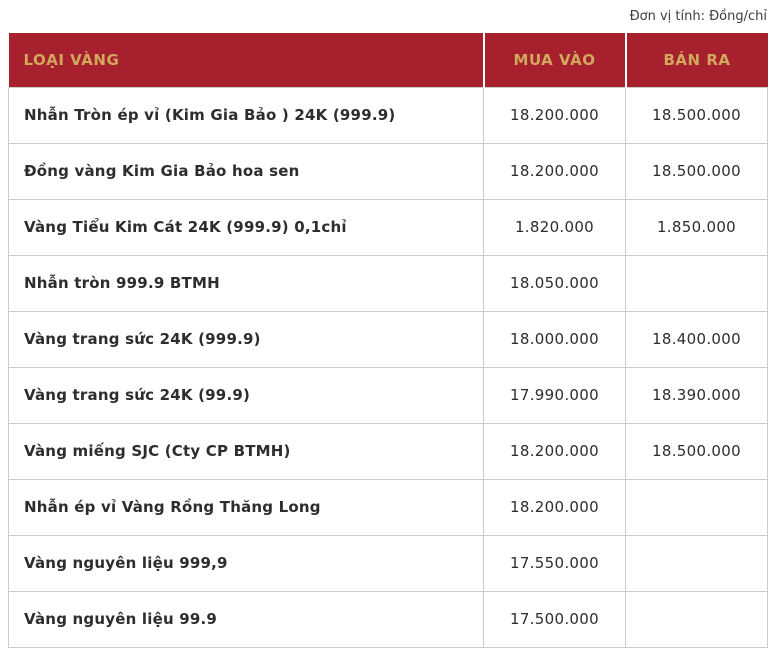 The width and height of the screenshot is (775, 667). I want to click on cell-buy-price: 17.500.000, so click(554, 619).